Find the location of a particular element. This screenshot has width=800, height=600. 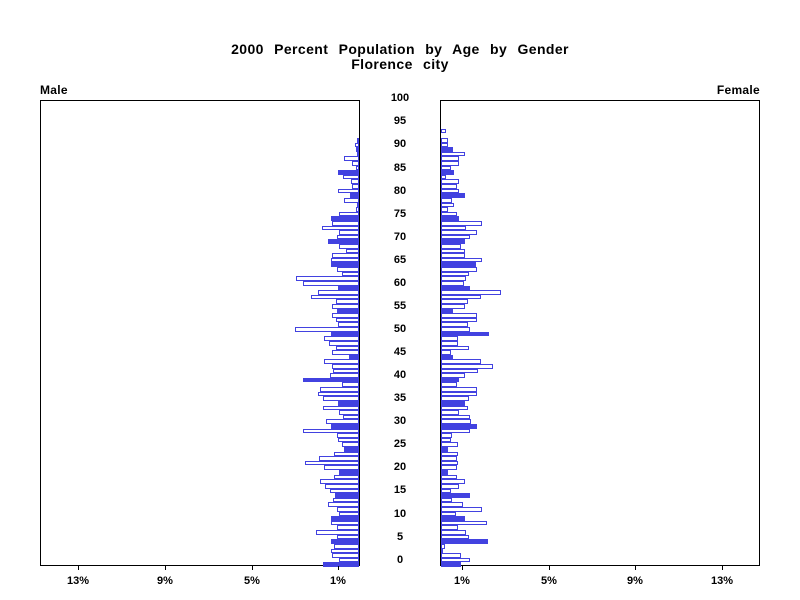

chart-title: 2000 Percent Population by Age by Gender is located at coordinates (400, 49).